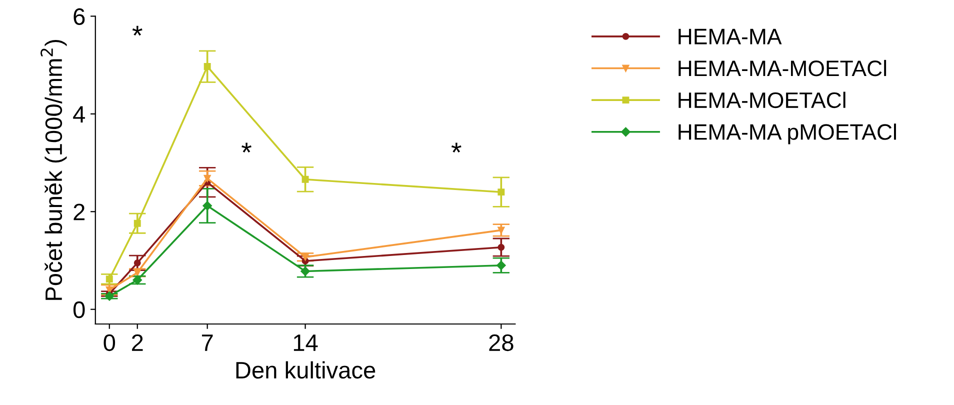 This screenshot has height=405, width=954. Describe the element at coordinates (762, 100) in the screenshot. I see `legend-label: HEMA-MOETACl` at that location.